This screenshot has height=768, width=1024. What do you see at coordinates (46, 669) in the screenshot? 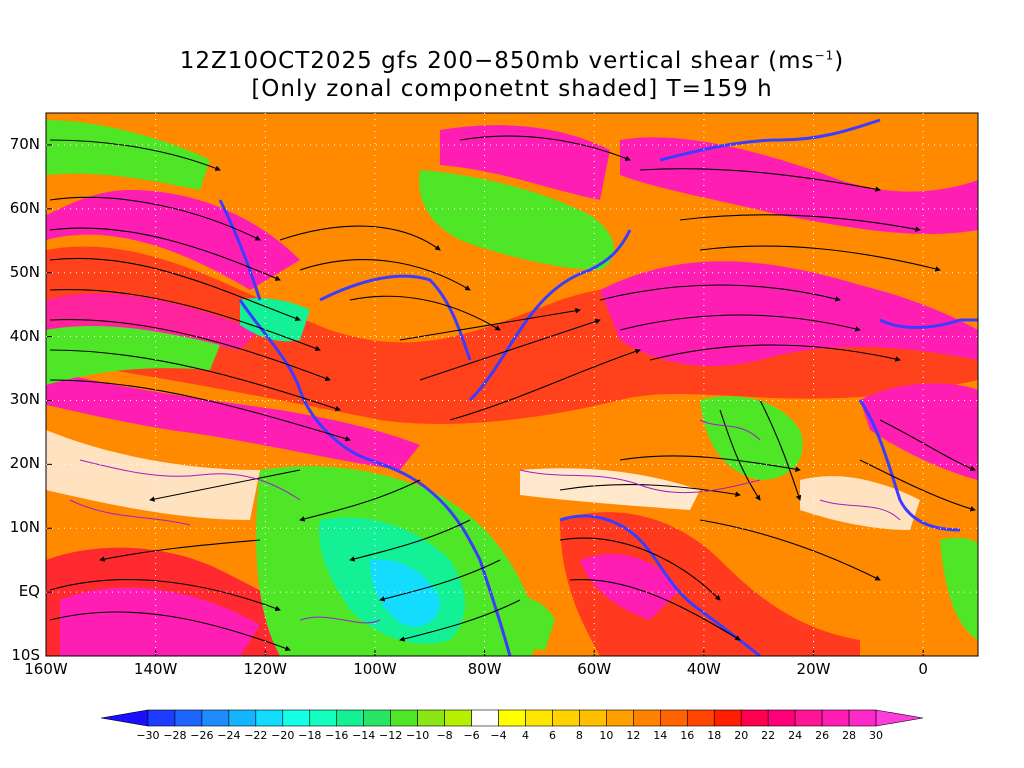
I see `x-tick-label: 160W` at bounding box center [46, 669].